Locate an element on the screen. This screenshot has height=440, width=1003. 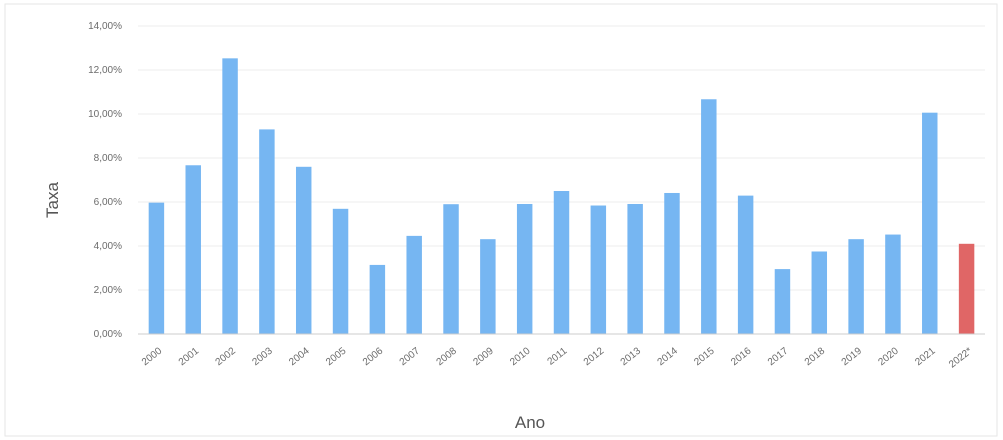
bar-2015 is located at coordinates (709, 216).